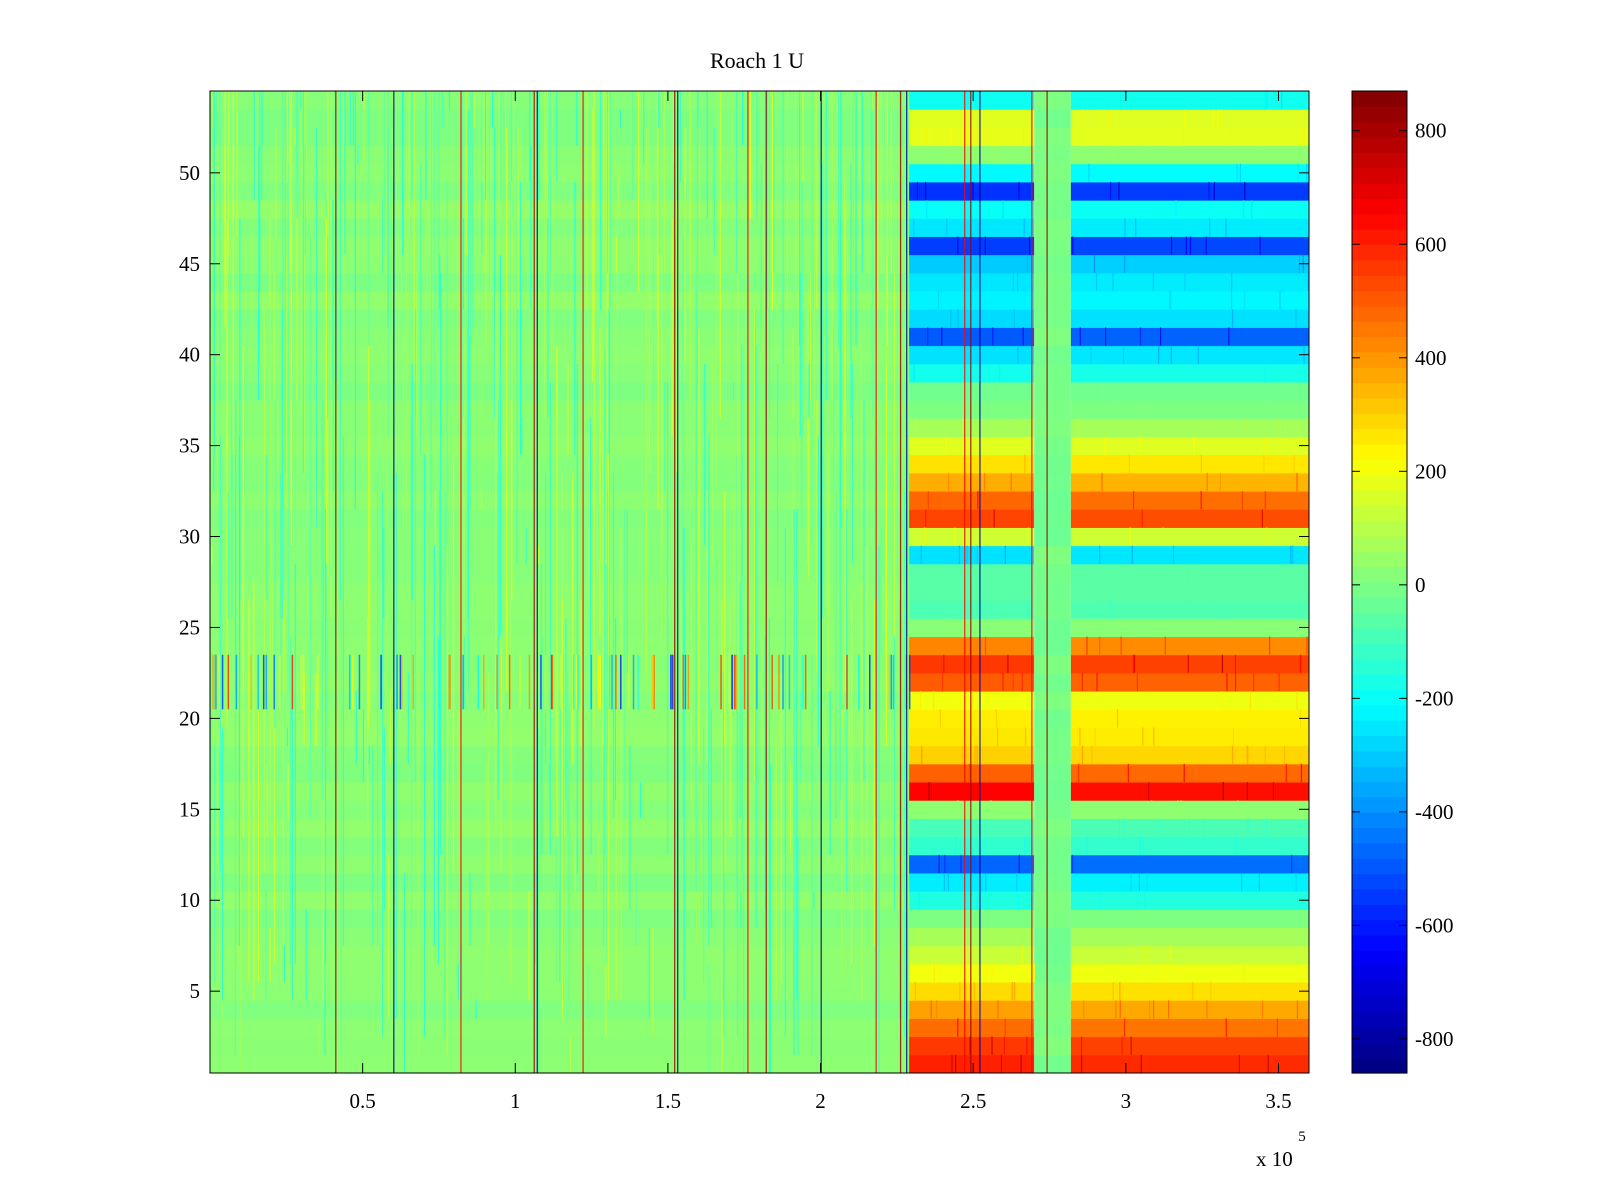  Describe the element at coordinates (1431, 358) in the screenshot. I see `colorbar-tick-label: 400` at that location.